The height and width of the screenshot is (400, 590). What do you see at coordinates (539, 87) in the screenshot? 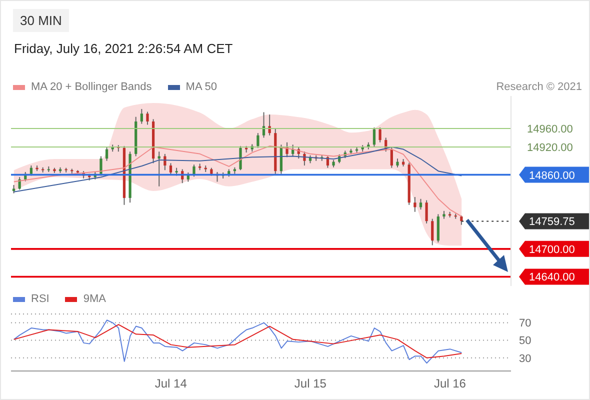
I see `text: Research © 2021` at bounding box center [539, 87].